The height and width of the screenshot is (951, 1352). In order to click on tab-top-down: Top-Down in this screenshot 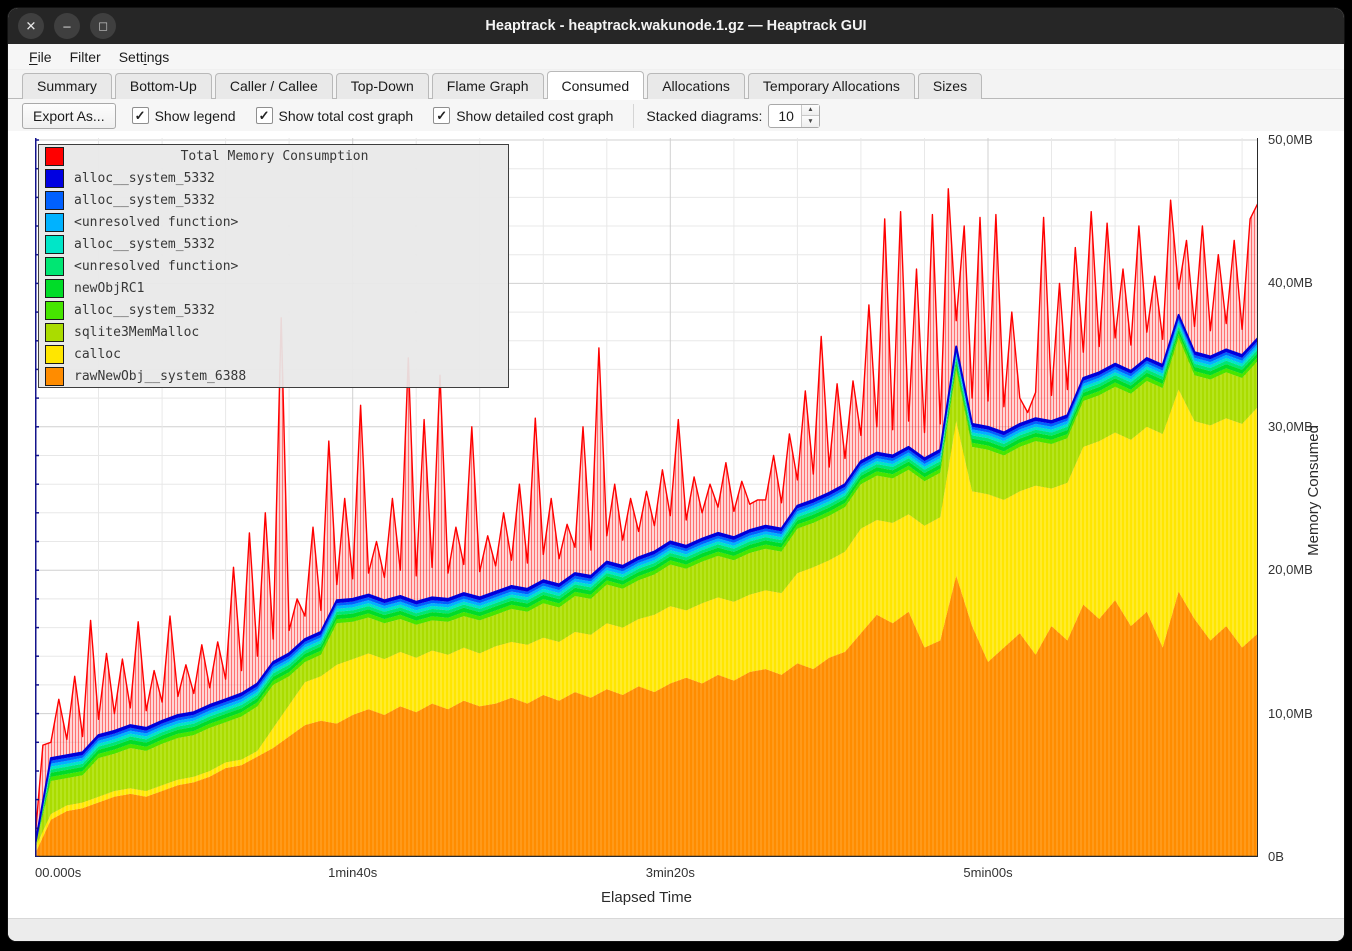, I will do `click(382, 86)`.